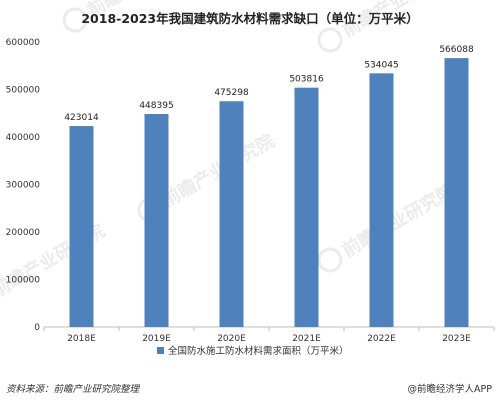 Image resolution: width=500 pixels, height=402 pixels. Describe the element at coordinates (456, 50) in the screenshot. I see `data-label: 566088` at that location.